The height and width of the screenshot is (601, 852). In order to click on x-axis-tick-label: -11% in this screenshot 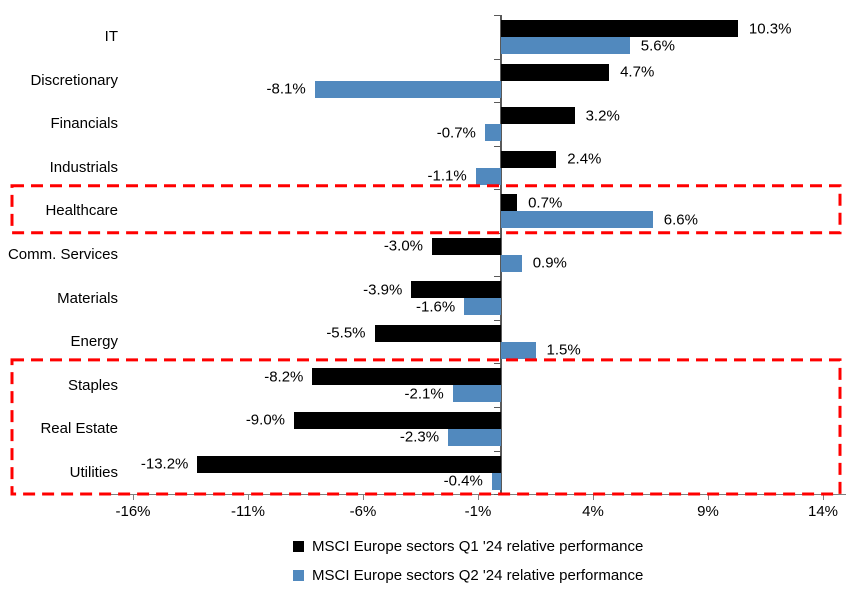, I will do `click(248, 511)`.